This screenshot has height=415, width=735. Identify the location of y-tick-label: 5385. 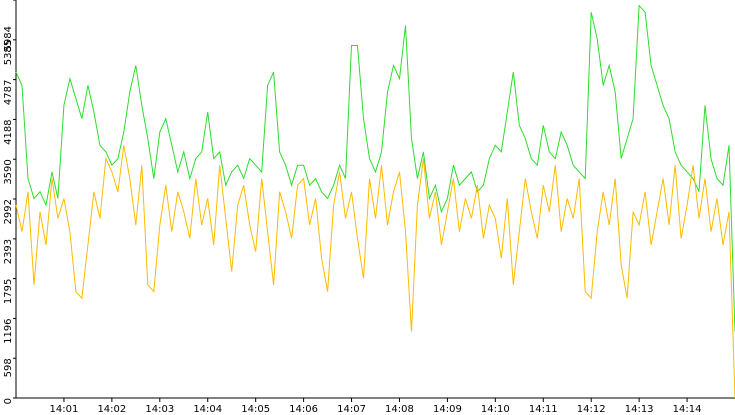
(8, 52).